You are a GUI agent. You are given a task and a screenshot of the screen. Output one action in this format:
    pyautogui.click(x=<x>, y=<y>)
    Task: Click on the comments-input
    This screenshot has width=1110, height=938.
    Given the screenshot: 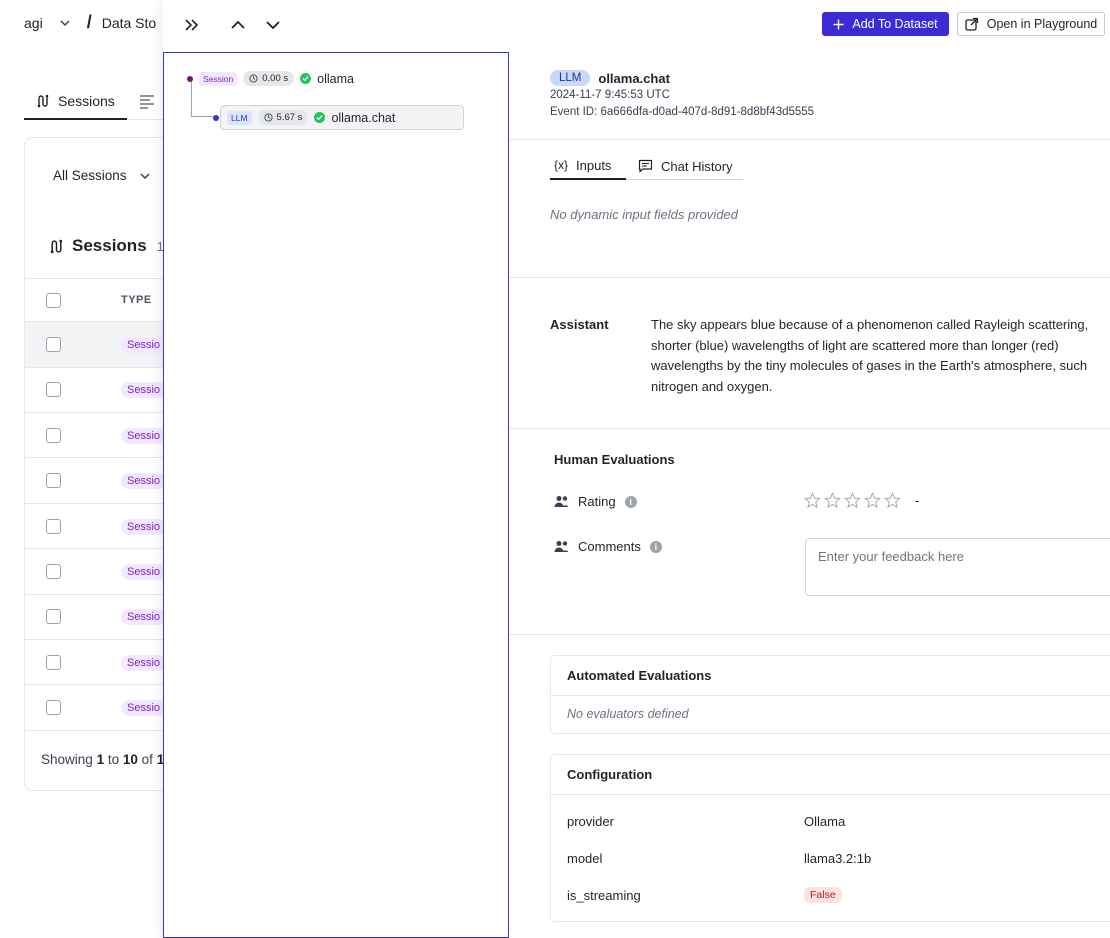 What is the action you would take?
    pyautogui.click(x=957, y=567)
    